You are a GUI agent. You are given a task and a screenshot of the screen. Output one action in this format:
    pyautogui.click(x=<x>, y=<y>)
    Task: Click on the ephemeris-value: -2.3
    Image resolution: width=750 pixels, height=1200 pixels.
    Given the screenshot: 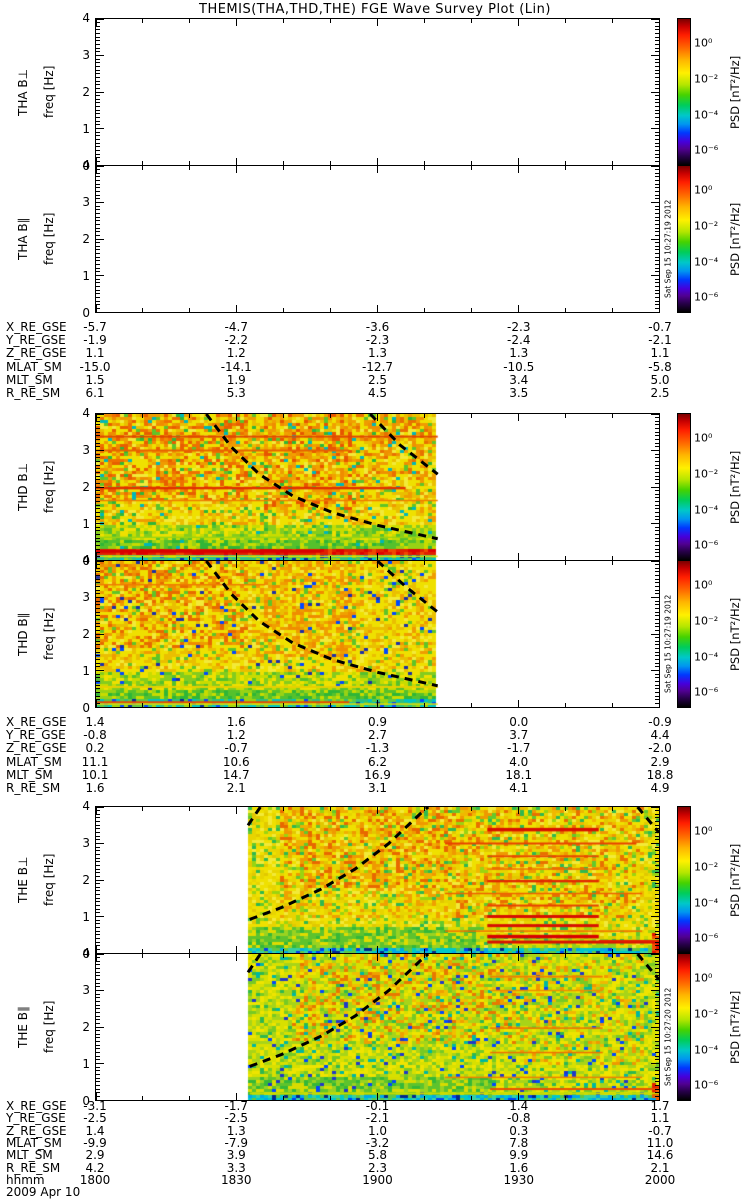 What is the action you would take?
    pyautogui.click(x=377, y=340)
    